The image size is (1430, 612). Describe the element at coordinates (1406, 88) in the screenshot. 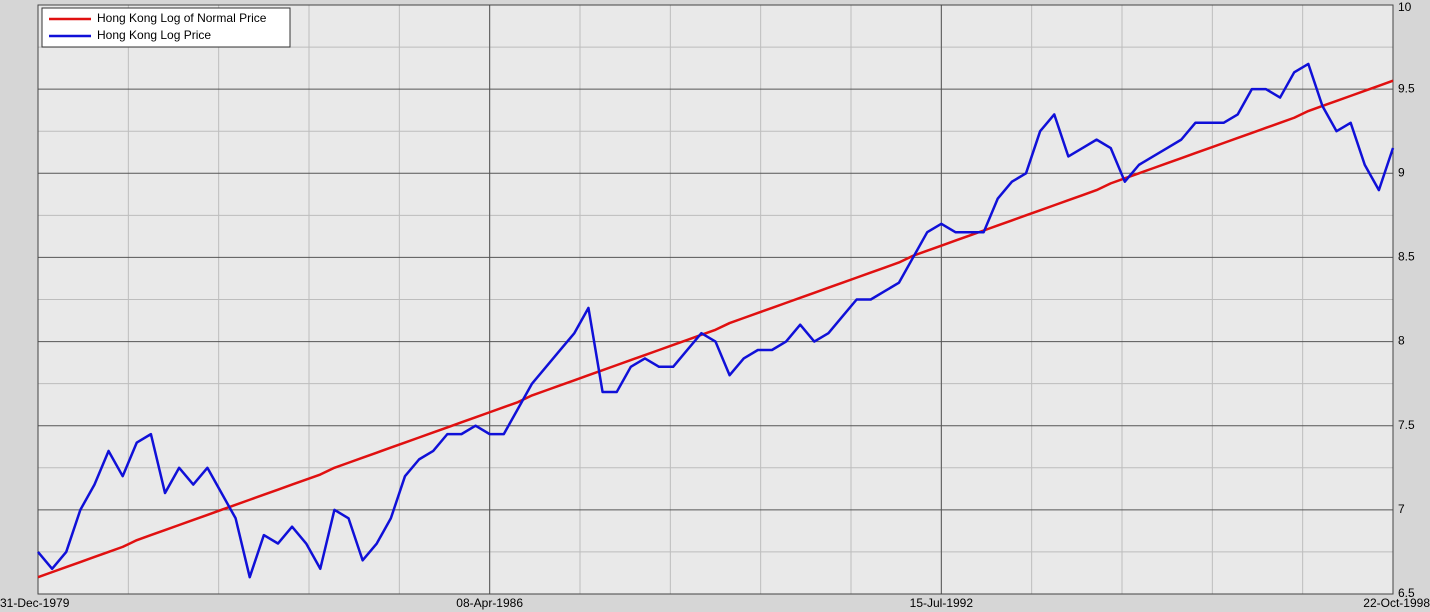

I see `y-tick-label: 9.5` at that location.